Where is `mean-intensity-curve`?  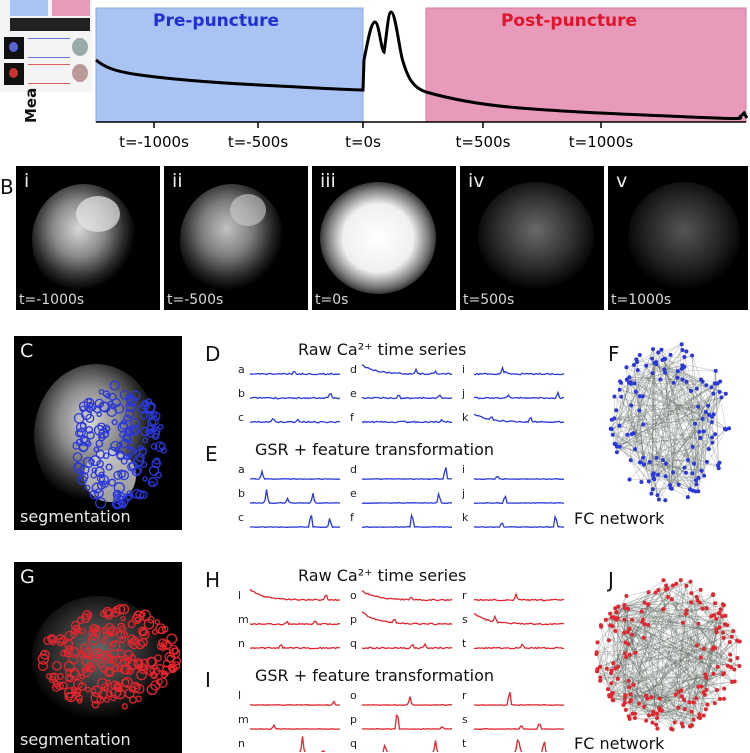 mean-intensity-curve is located at coordinates (422, 65).